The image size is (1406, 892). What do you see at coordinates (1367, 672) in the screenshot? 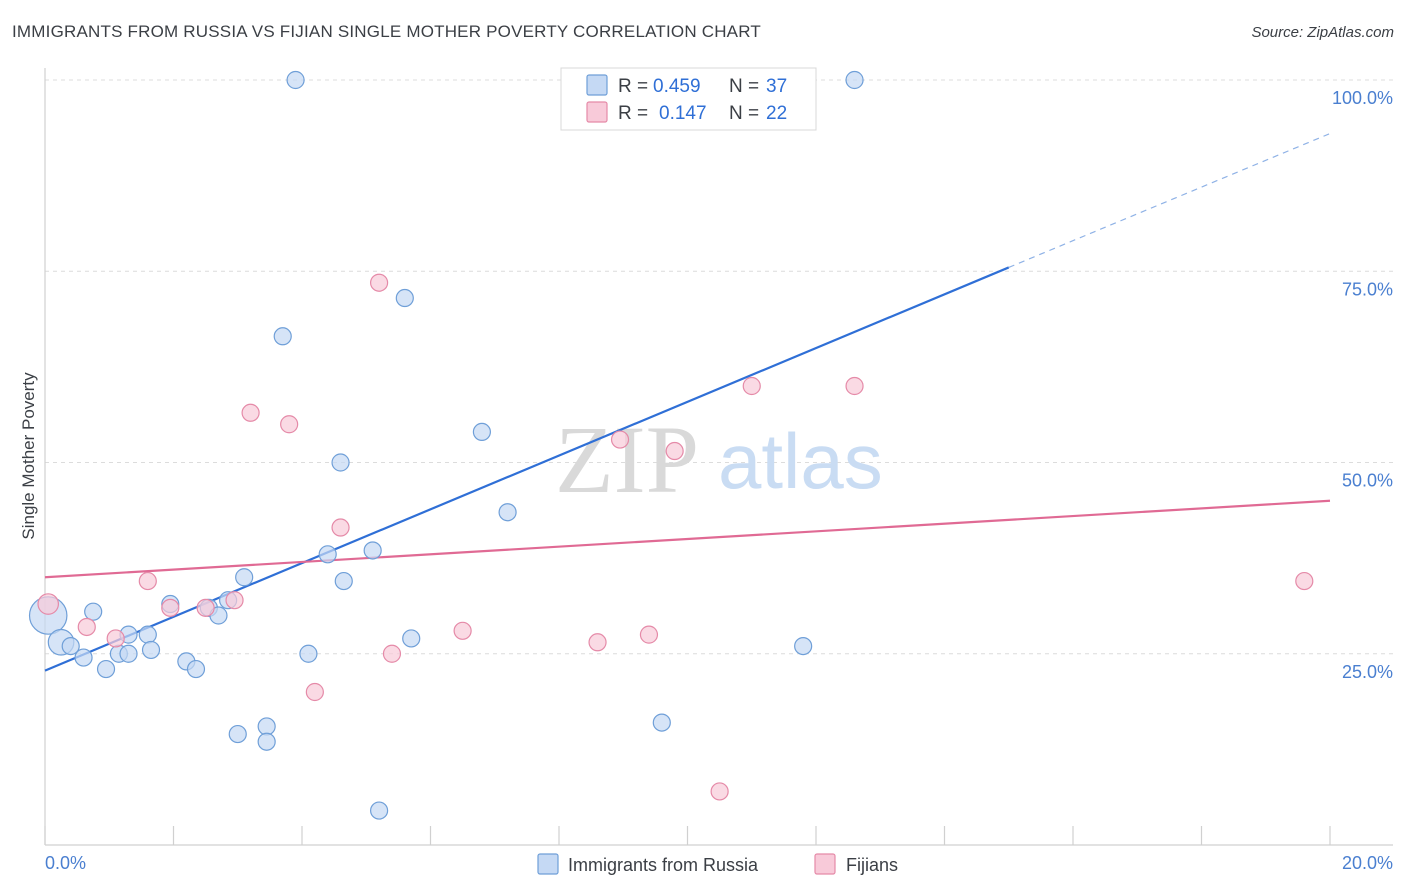
I see `y-tick-label-25: 25.0%` at bounding box center [1367, 672].